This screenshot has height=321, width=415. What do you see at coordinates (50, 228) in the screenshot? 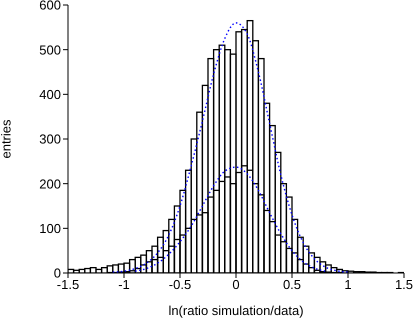
I see `y-tick-label: 100` at bounding box center [50, 228].